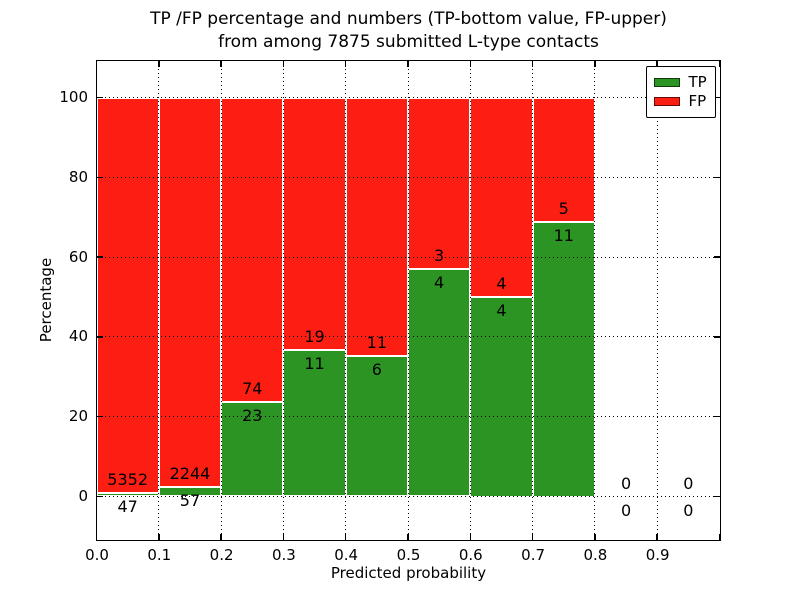 The image size is (800, 600). Describe the element at coordinates (346, 555) in the screenshot. I see `x-tick-label: 0.4` at that location.